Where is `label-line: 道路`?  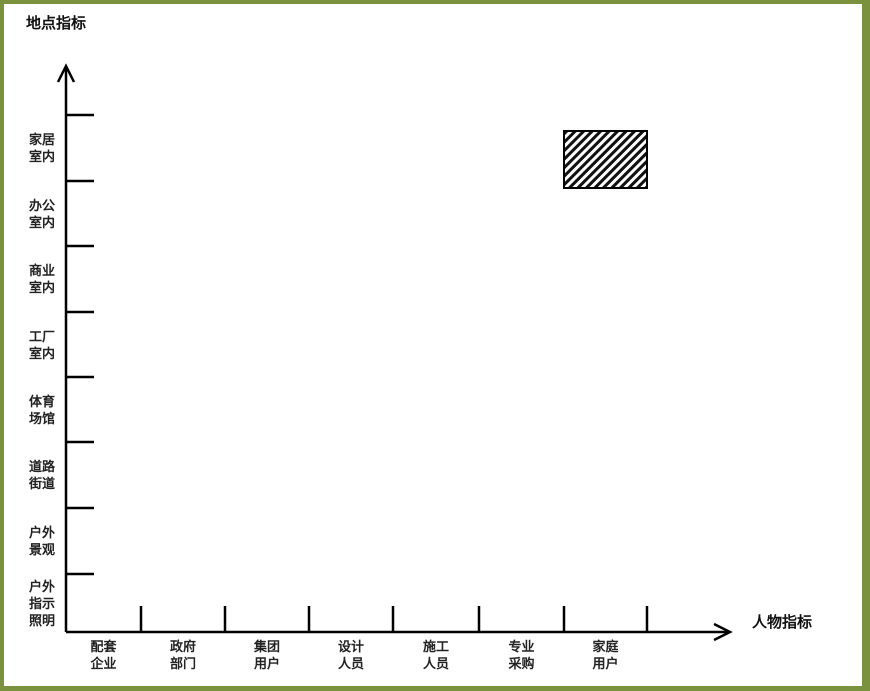
label-line: 道路 is located at coordinates (41, 467).